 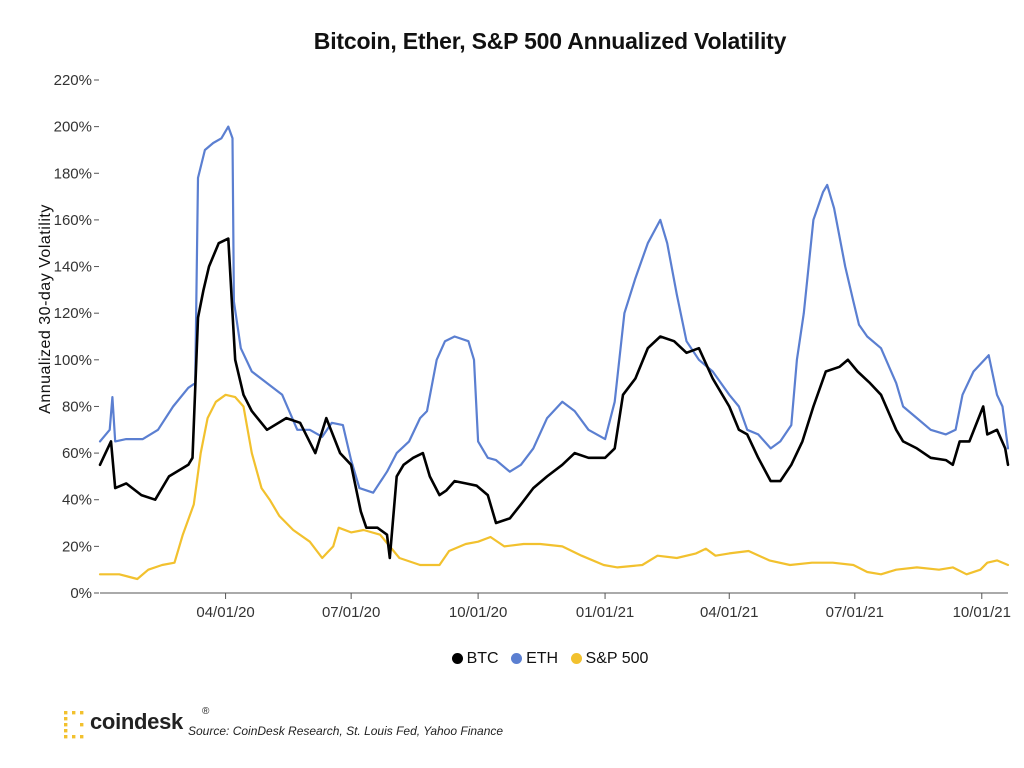 What do you see at coordinates (517, 658) in the screenshot?
I see `eth-legend-marker` at bounding box center [517, 658].